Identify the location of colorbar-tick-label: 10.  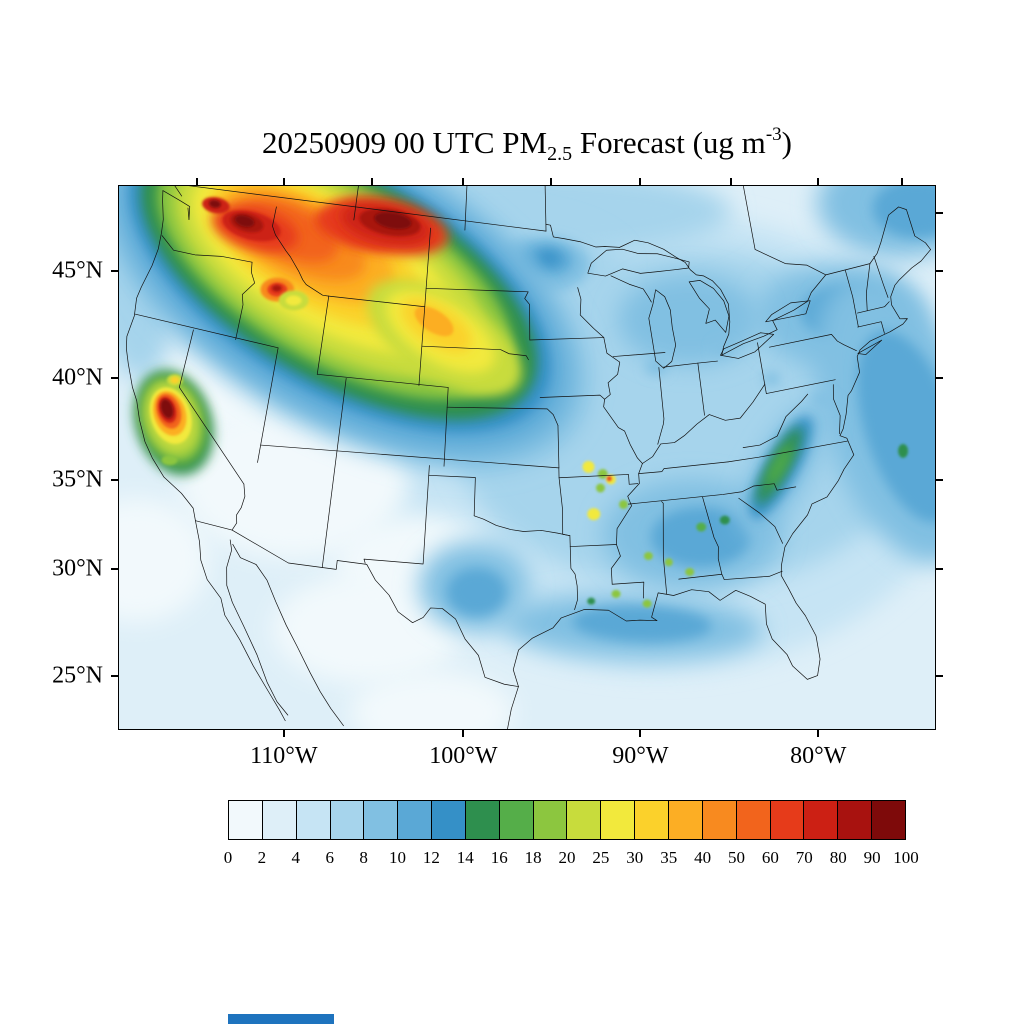
(397, 857).